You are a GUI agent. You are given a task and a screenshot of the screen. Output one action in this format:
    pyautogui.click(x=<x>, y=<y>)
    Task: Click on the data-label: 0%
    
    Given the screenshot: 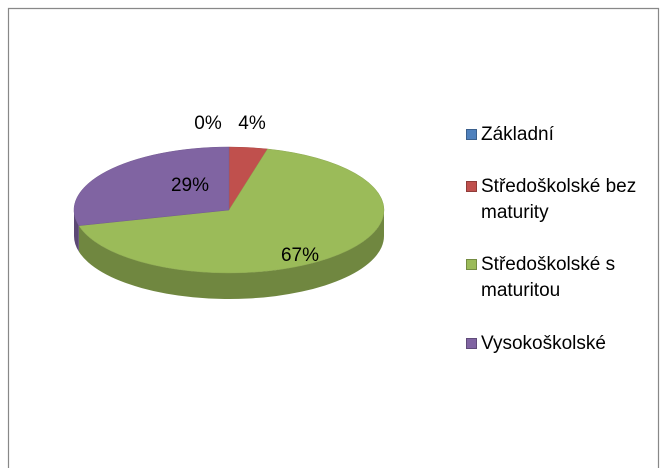 What is the action you would take?
    pyautogui.click(x=208, y=123)
    